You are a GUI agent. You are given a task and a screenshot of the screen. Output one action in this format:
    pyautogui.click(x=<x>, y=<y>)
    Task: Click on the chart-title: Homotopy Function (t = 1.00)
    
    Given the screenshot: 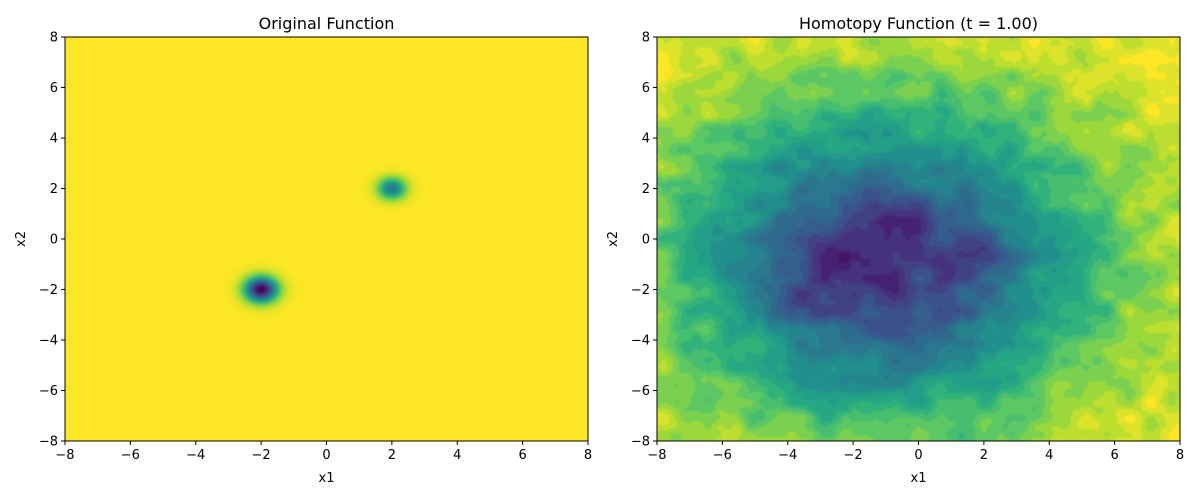 What is the action you would take?
    pyautogui.click(x=918, y=23)
    